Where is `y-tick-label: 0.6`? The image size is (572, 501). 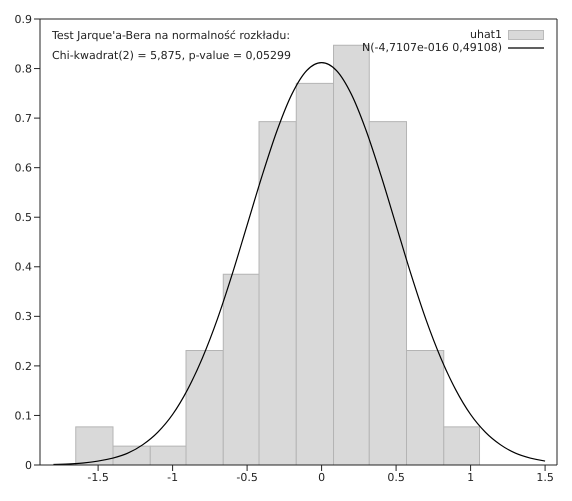
y-tick-label: 0.6 is located at coordinates (23, 168).